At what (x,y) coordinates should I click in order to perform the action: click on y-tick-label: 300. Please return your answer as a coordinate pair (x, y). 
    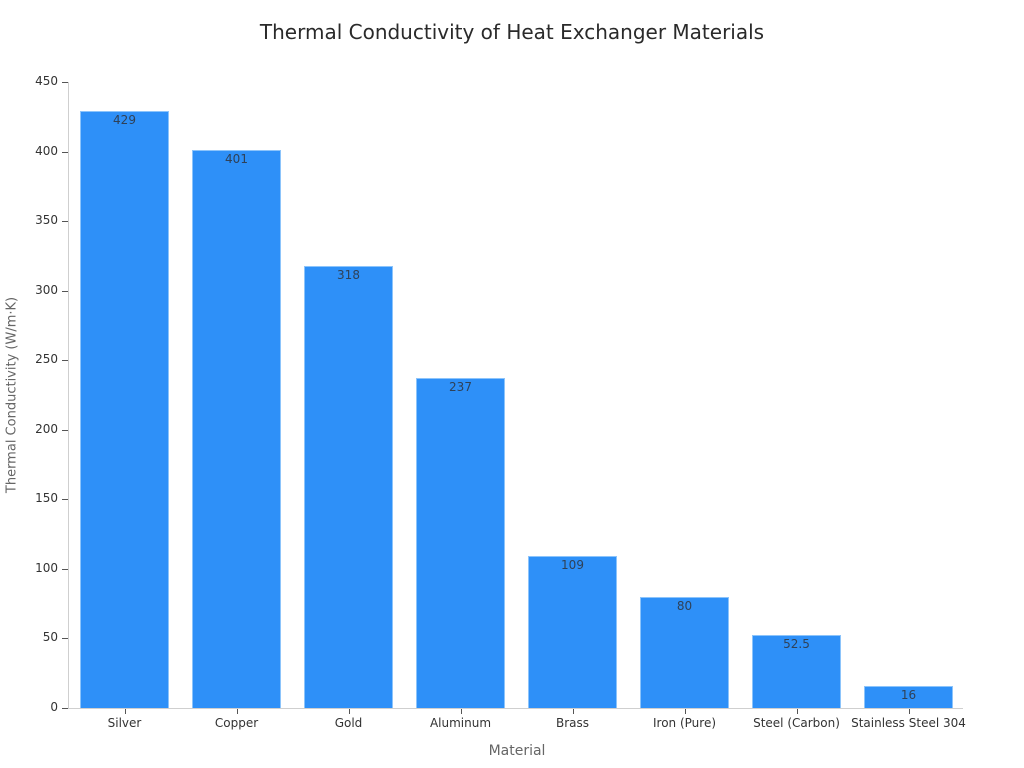
    Looking at the image, I should click on (46, 289).